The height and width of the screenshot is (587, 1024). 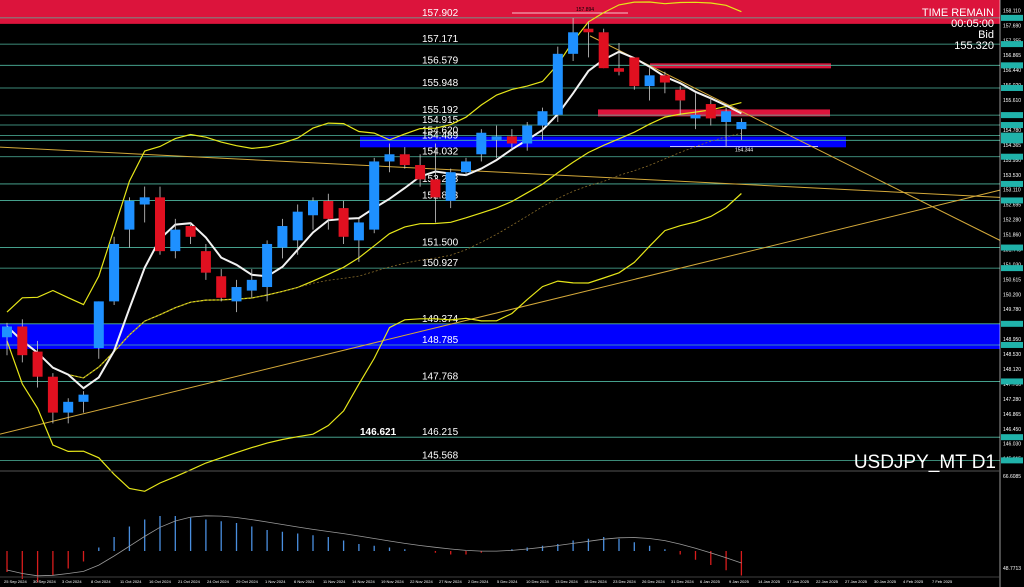 What do you see at coordinates (189, 581) in the screenshot?
I see `date-axis-tick: 21 Oct 2024` at bounding box center [189, 581].